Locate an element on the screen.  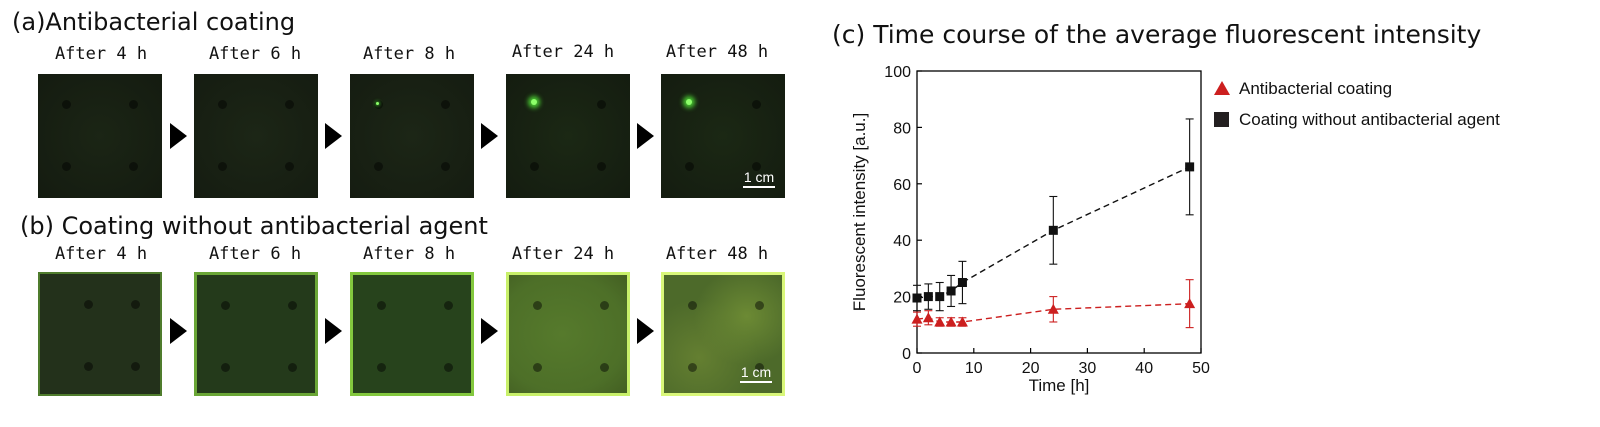
panel-a-plate-4h is located at coordinates (100, 136).